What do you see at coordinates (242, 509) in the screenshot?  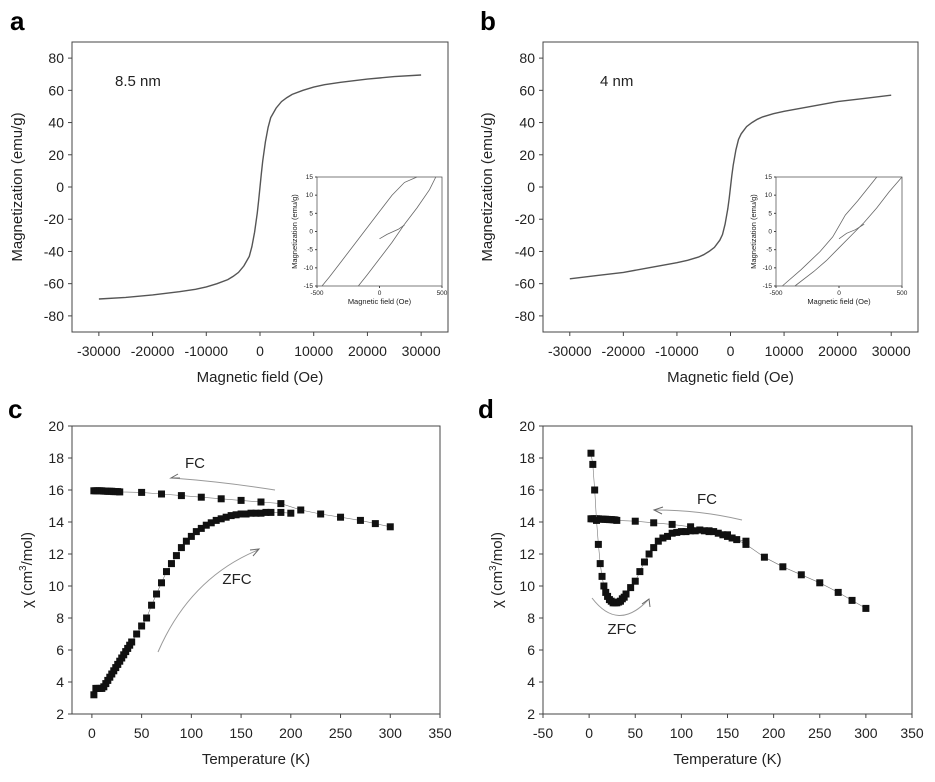 I see `series-line-FC` at bounding box center [242, 509].